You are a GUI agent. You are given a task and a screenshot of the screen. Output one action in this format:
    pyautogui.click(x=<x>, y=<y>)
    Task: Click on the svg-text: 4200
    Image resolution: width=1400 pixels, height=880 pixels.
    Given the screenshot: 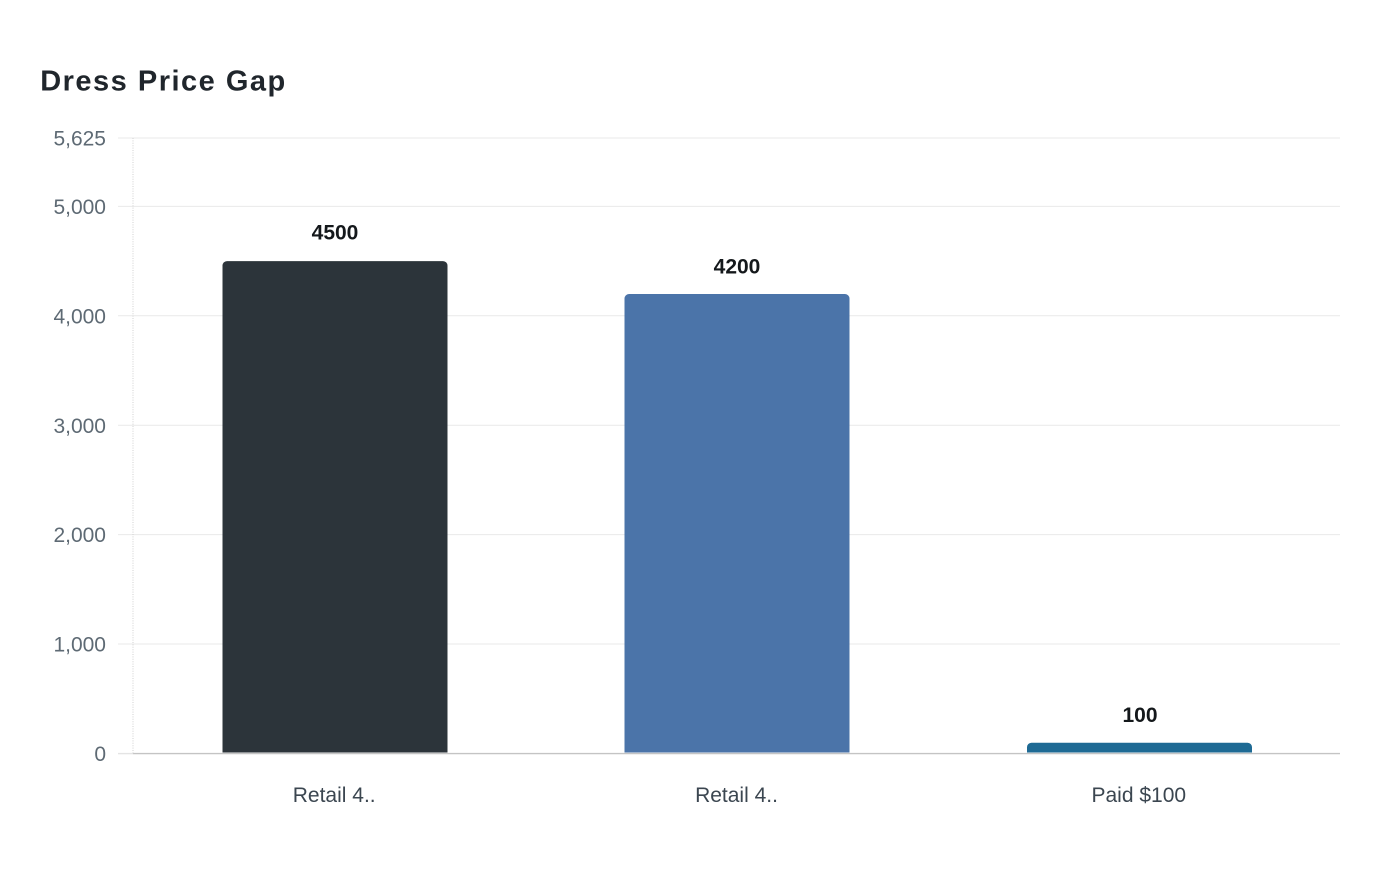 What is the action you would take?
    pyautogui.click(x=737, y=266)
    